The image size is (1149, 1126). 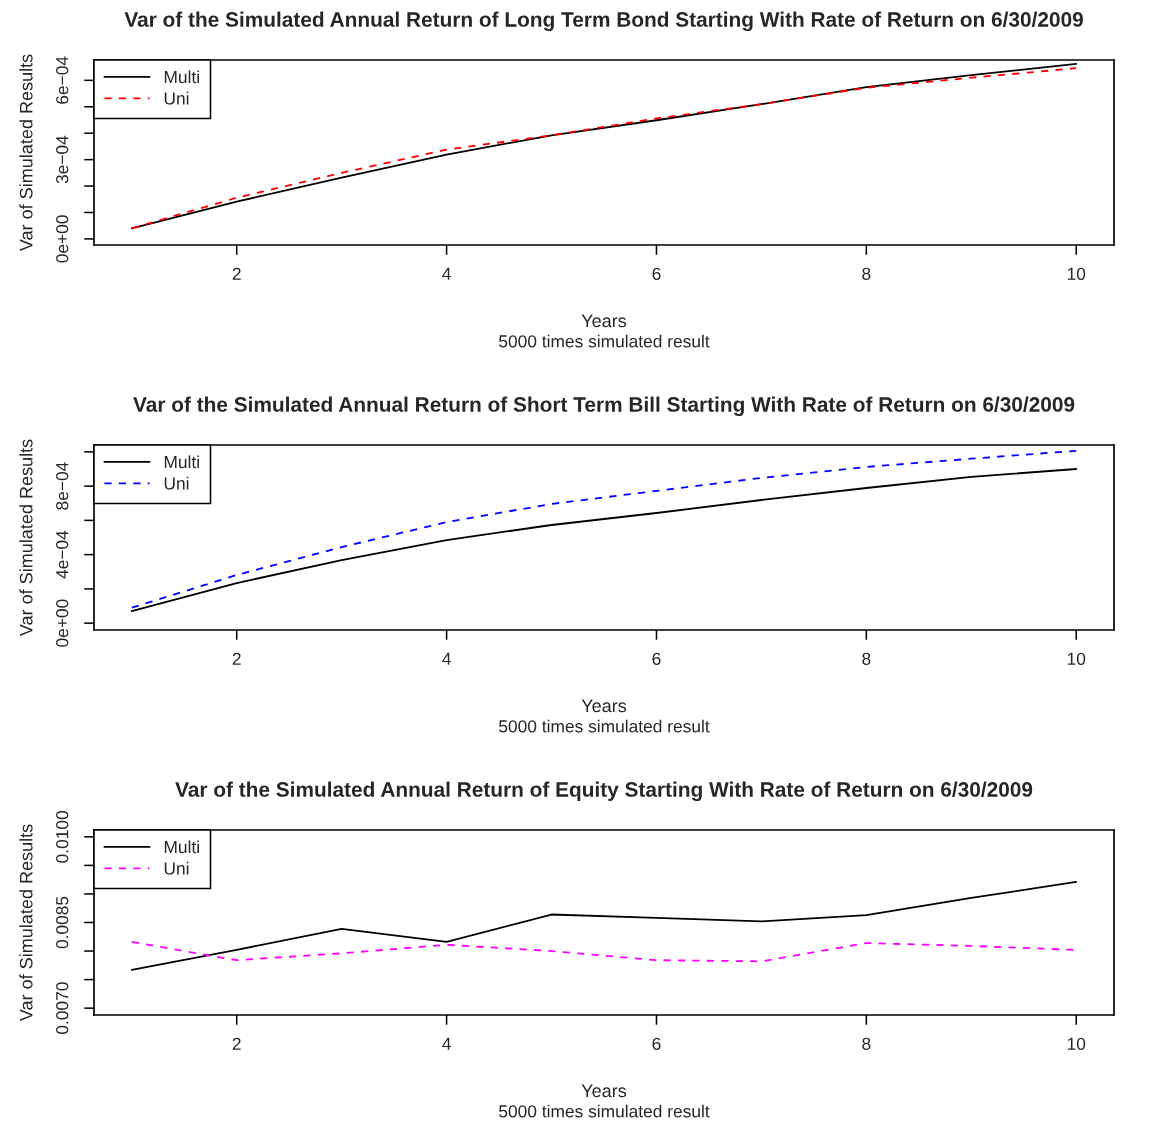 I want to click on y-tick-label: 3e−04, so click(x=62, y=159).